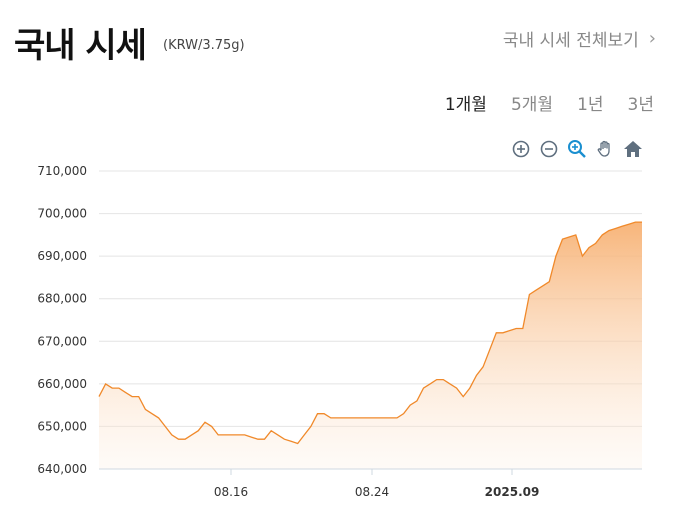  I want to click on period-tabs: 1개월 5개월 1년 3년, so click(549, 102).